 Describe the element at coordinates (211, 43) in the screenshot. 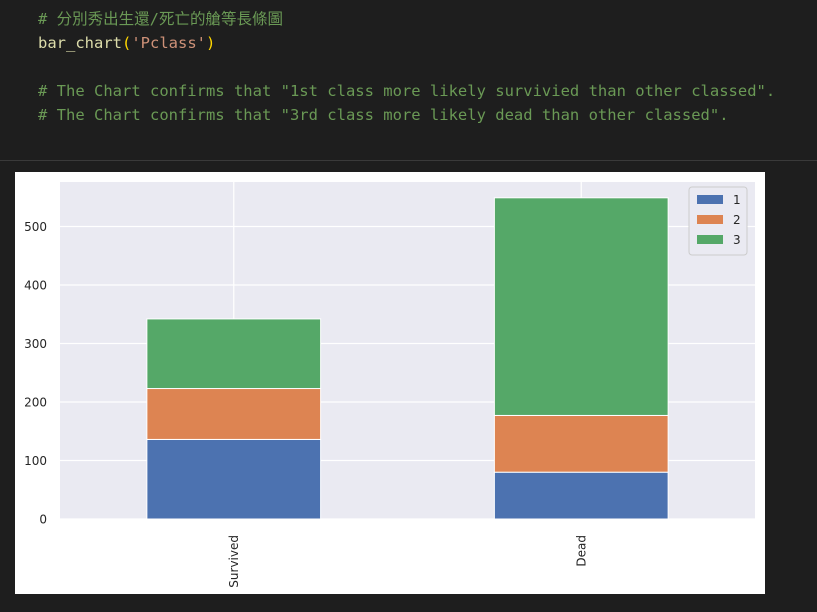

I see `close-paren: )` at that location.